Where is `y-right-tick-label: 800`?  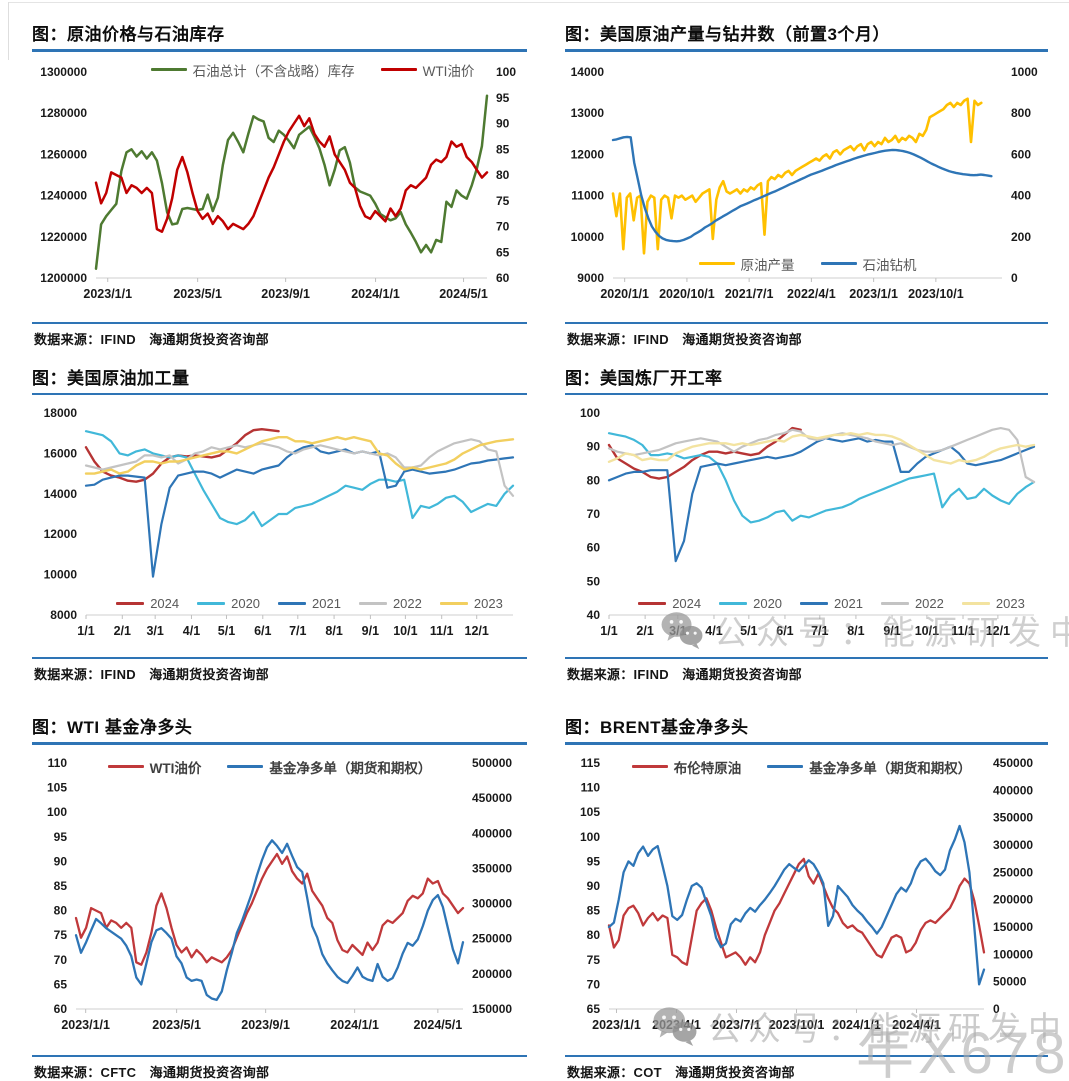 y-right-tick-label: 800 is located at coordinates (1021, 113).